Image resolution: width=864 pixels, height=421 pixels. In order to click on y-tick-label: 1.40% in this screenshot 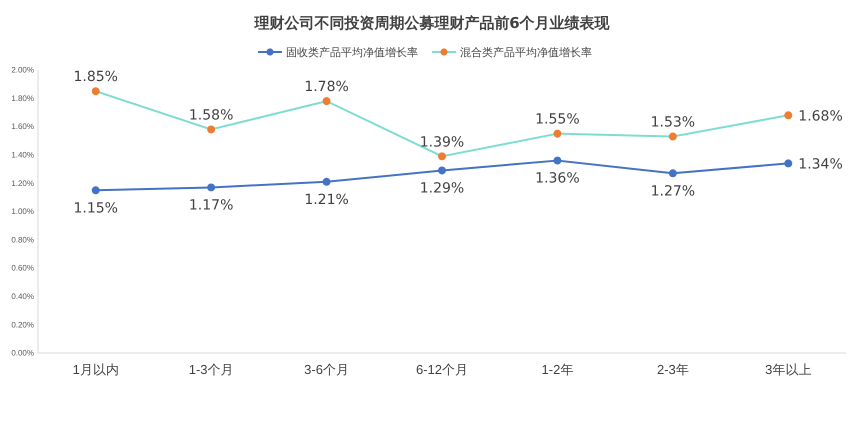, I will do `click(22, 155)`.